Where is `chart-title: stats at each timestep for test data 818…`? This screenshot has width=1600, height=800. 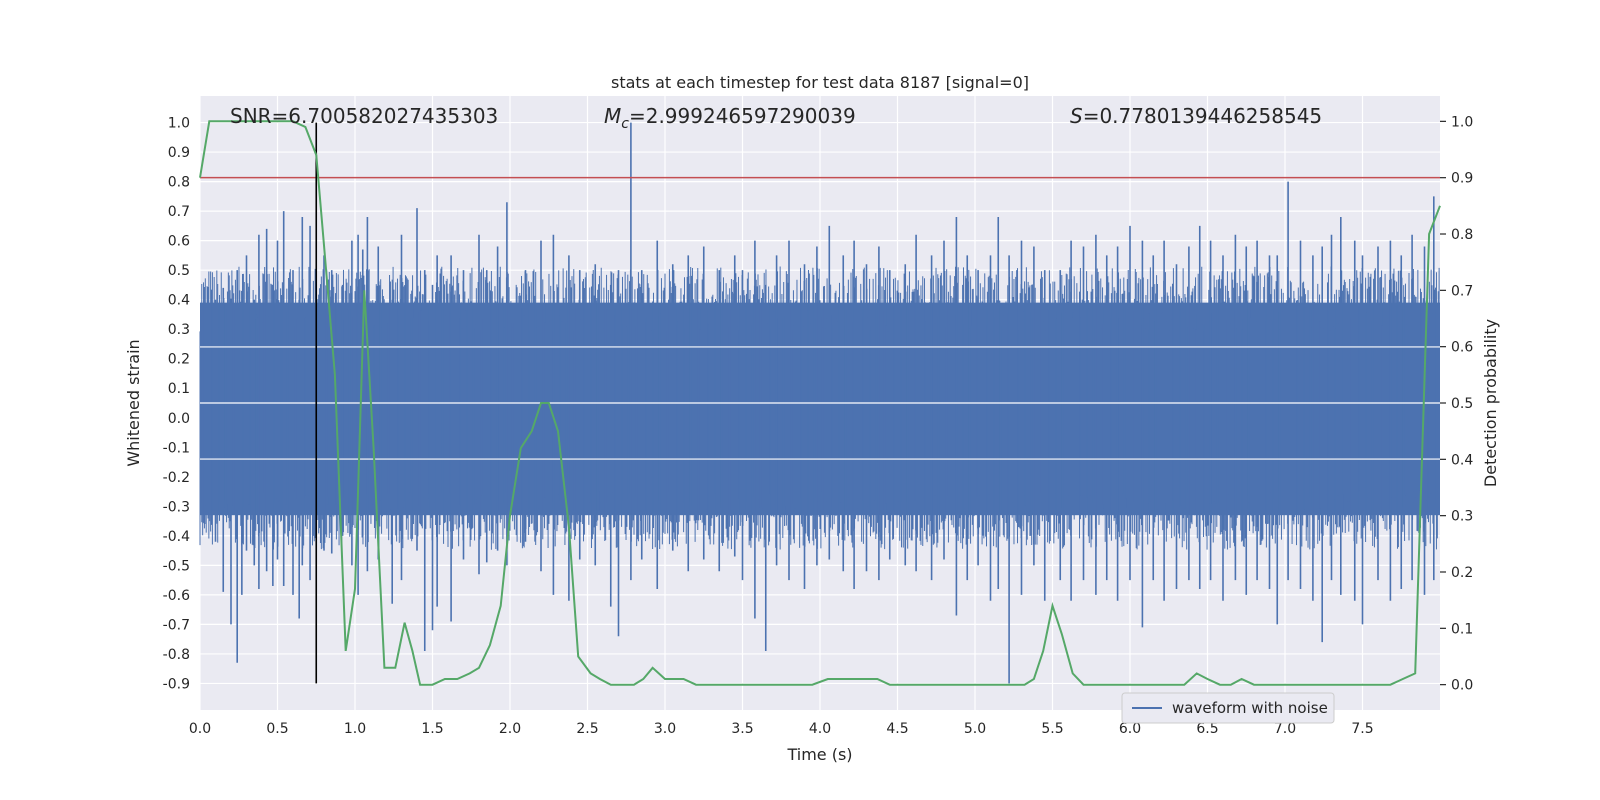
chart-title: stats at each timestep for test data 818… is located at coordinates (820, 82).